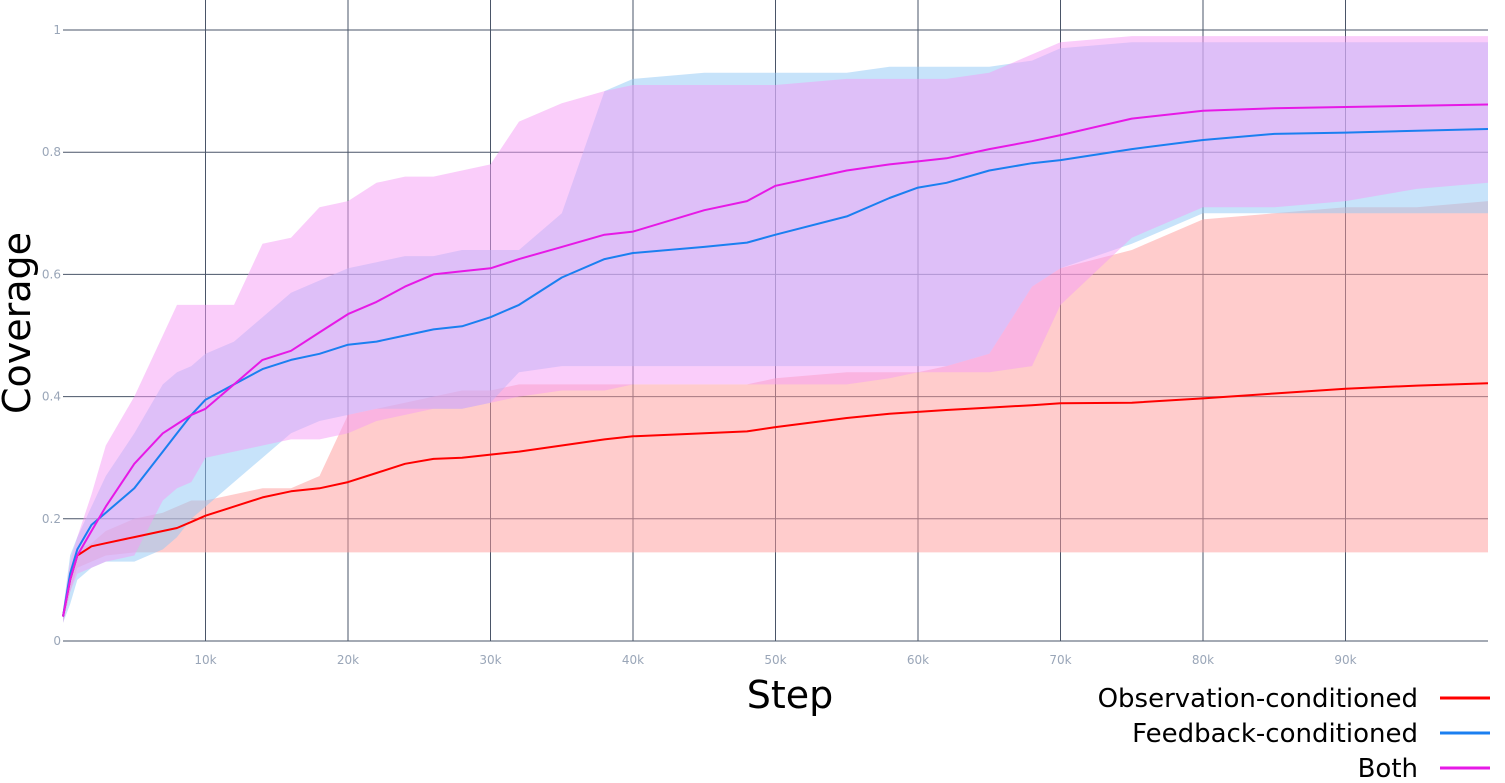 This screenshot has height=783, width=1505. What do you see at coordinates (1388, 768) in the screenshot?
I see `legend-label-2: Both` at bounding box center [1388, 768].